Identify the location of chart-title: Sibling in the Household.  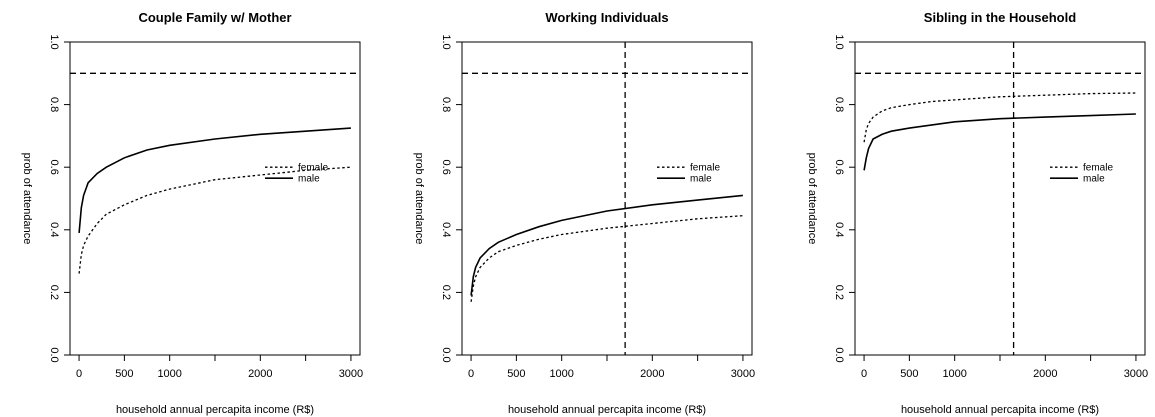
(1000, 17).